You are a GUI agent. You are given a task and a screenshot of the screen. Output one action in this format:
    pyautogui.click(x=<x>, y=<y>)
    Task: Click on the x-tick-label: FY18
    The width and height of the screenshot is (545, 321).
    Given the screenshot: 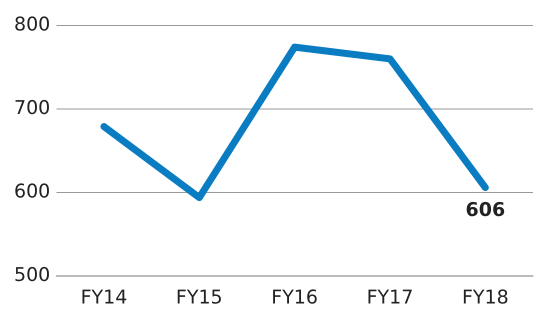 What is the action you would take?
    pyautogui.click(x=485, y=297)
    